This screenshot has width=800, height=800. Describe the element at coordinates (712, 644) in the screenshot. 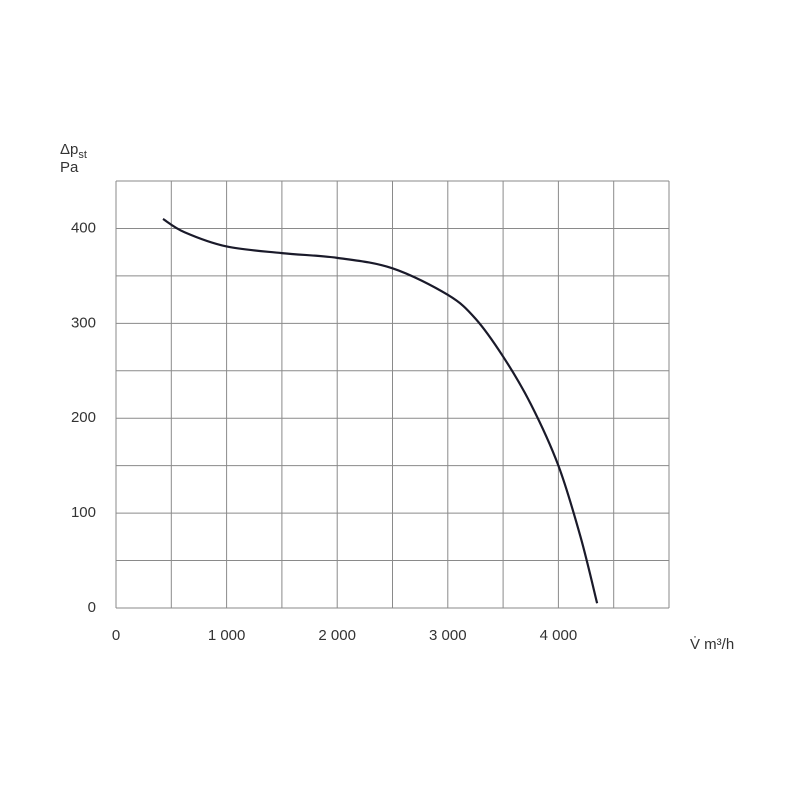

I see `x-axis-label: V̇ m³/h` at that location.